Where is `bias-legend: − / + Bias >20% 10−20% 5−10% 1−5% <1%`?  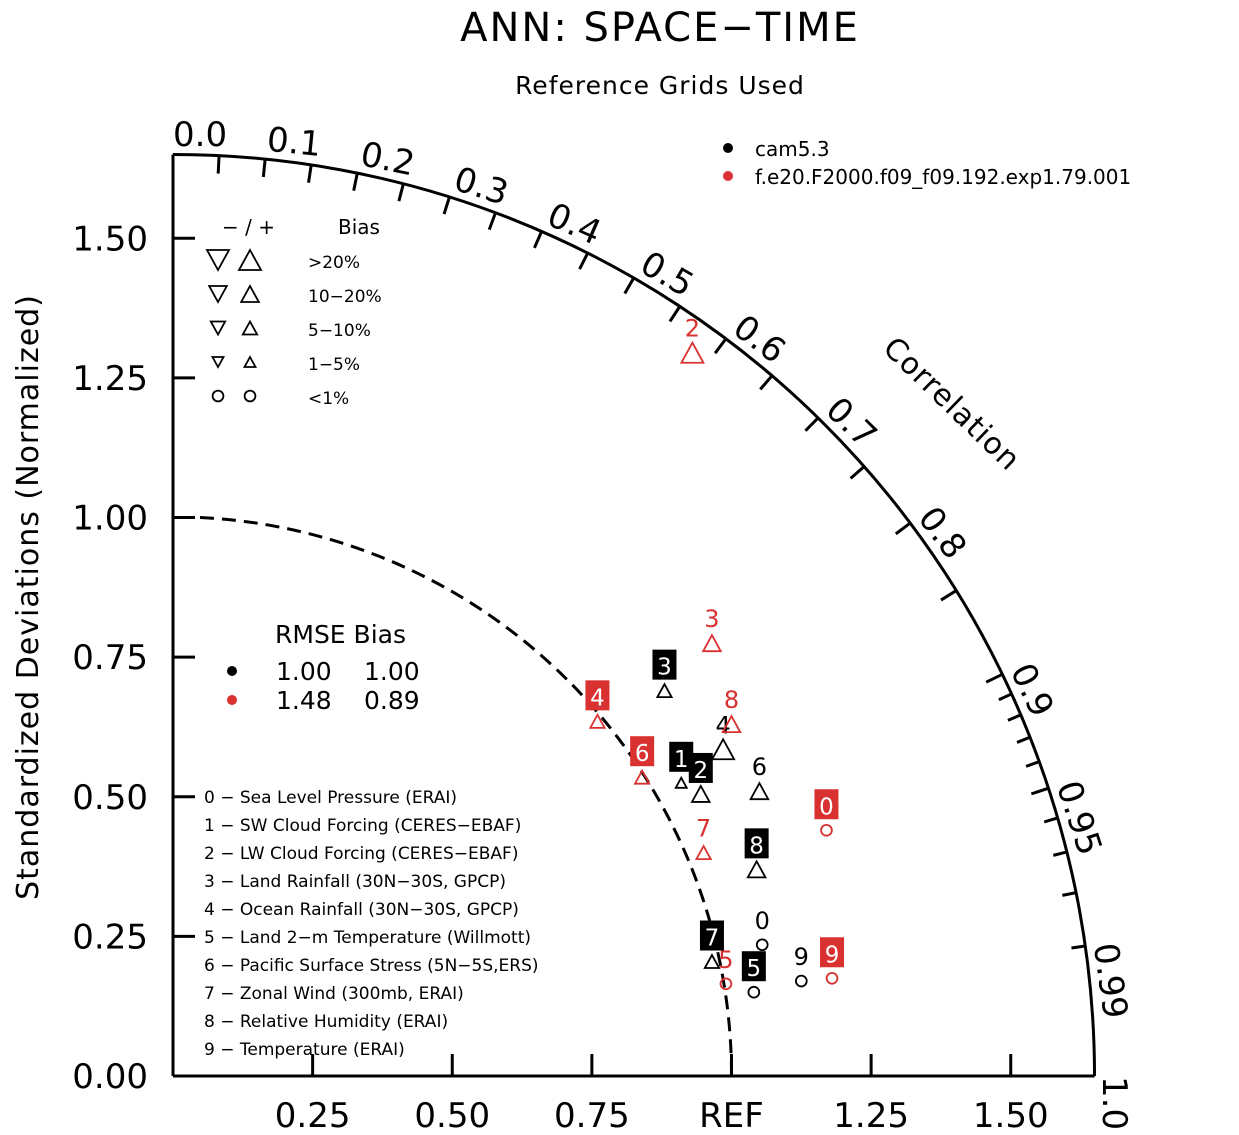 bias-legend: − / + Bias >20% 10−20% 5−10% 1−5% <1% is located at coordinates (293, 312).